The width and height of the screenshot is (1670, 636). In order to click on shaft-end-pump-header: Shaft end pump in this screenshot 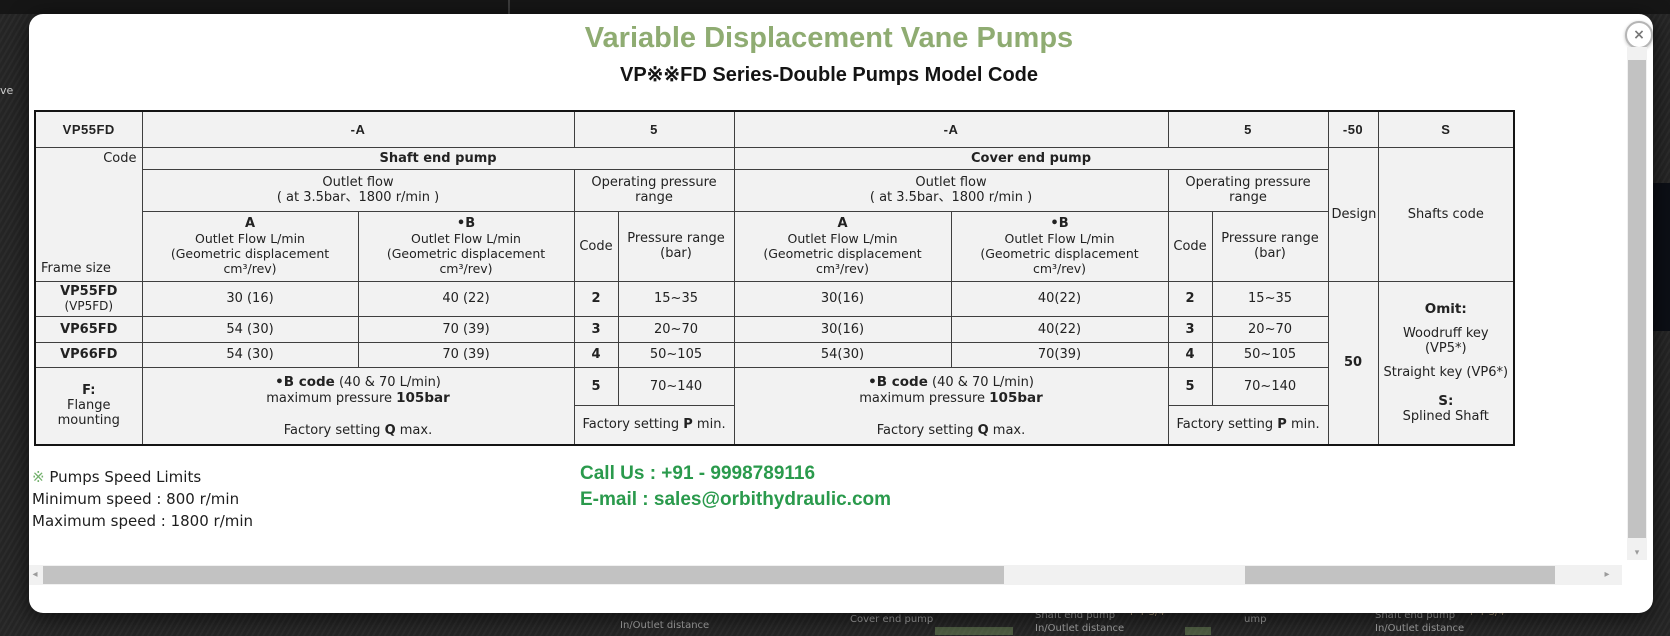, I will do `click(438, 158)`.